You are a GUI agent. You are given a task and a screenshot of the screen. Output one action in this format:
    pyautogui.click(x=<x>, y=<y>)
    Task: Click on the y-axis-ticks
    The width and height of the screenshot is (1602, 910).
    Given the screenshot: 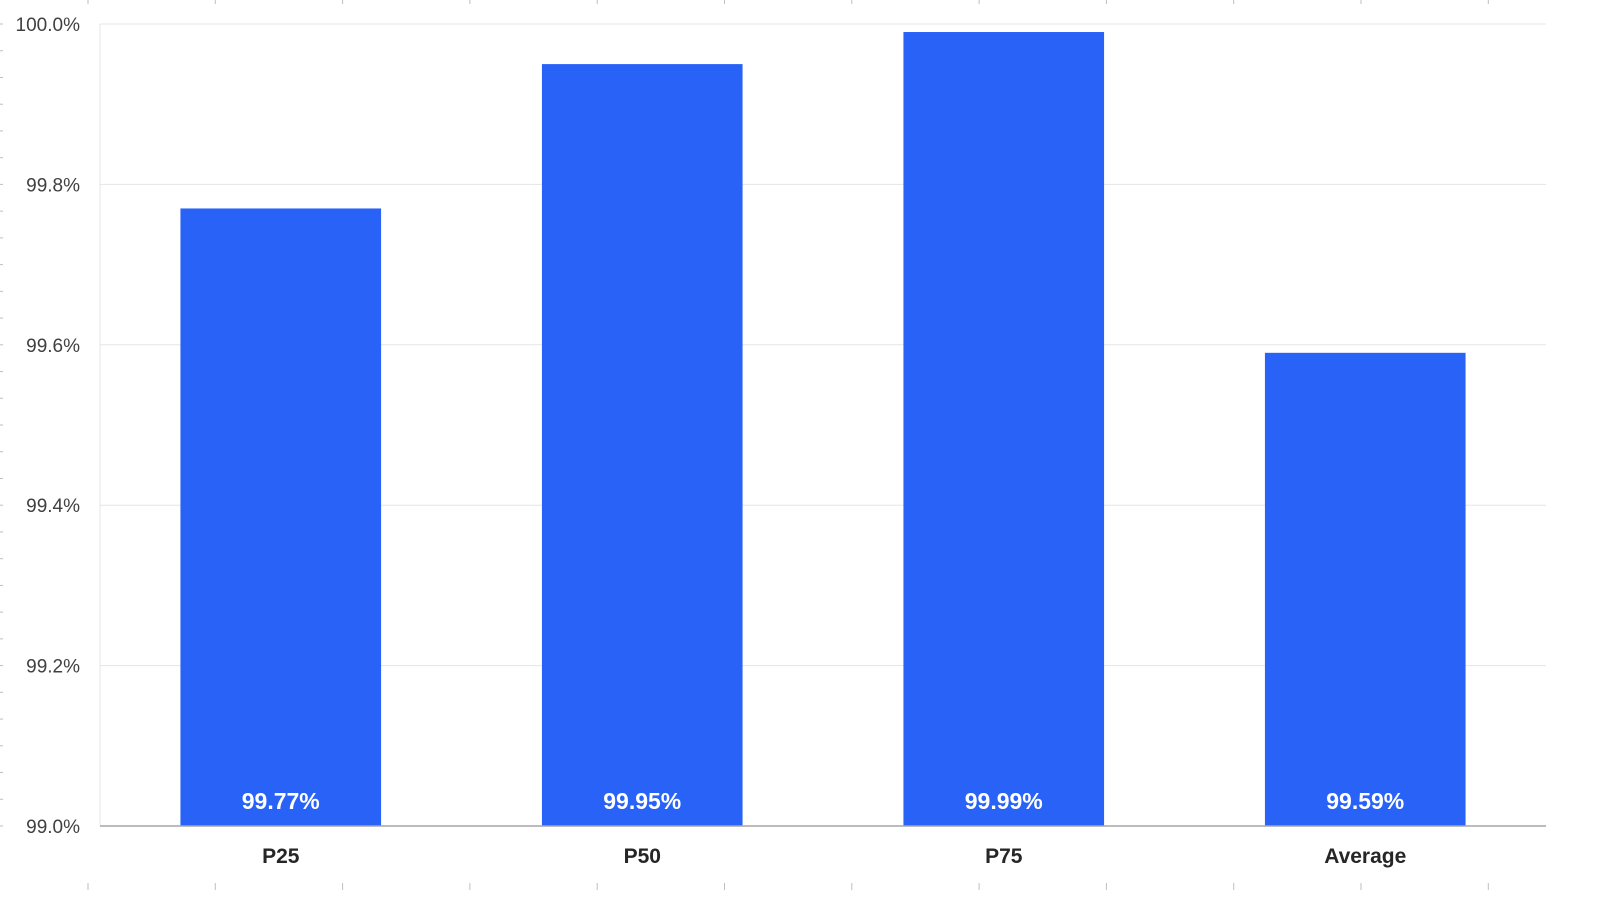 What is the action you would take?
    pyautogui.click(x=1, y=425)
    